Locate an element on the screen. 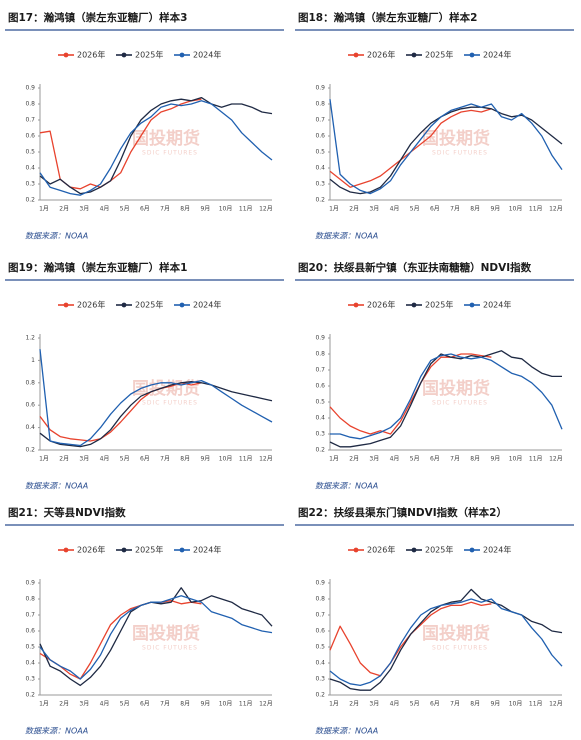 This screenshot has height=740, width=581. chart-title: 图20：扶绥县新宁镇（东亚扶南糖糖）NDVI指数 is located at coordinates (415, 267).